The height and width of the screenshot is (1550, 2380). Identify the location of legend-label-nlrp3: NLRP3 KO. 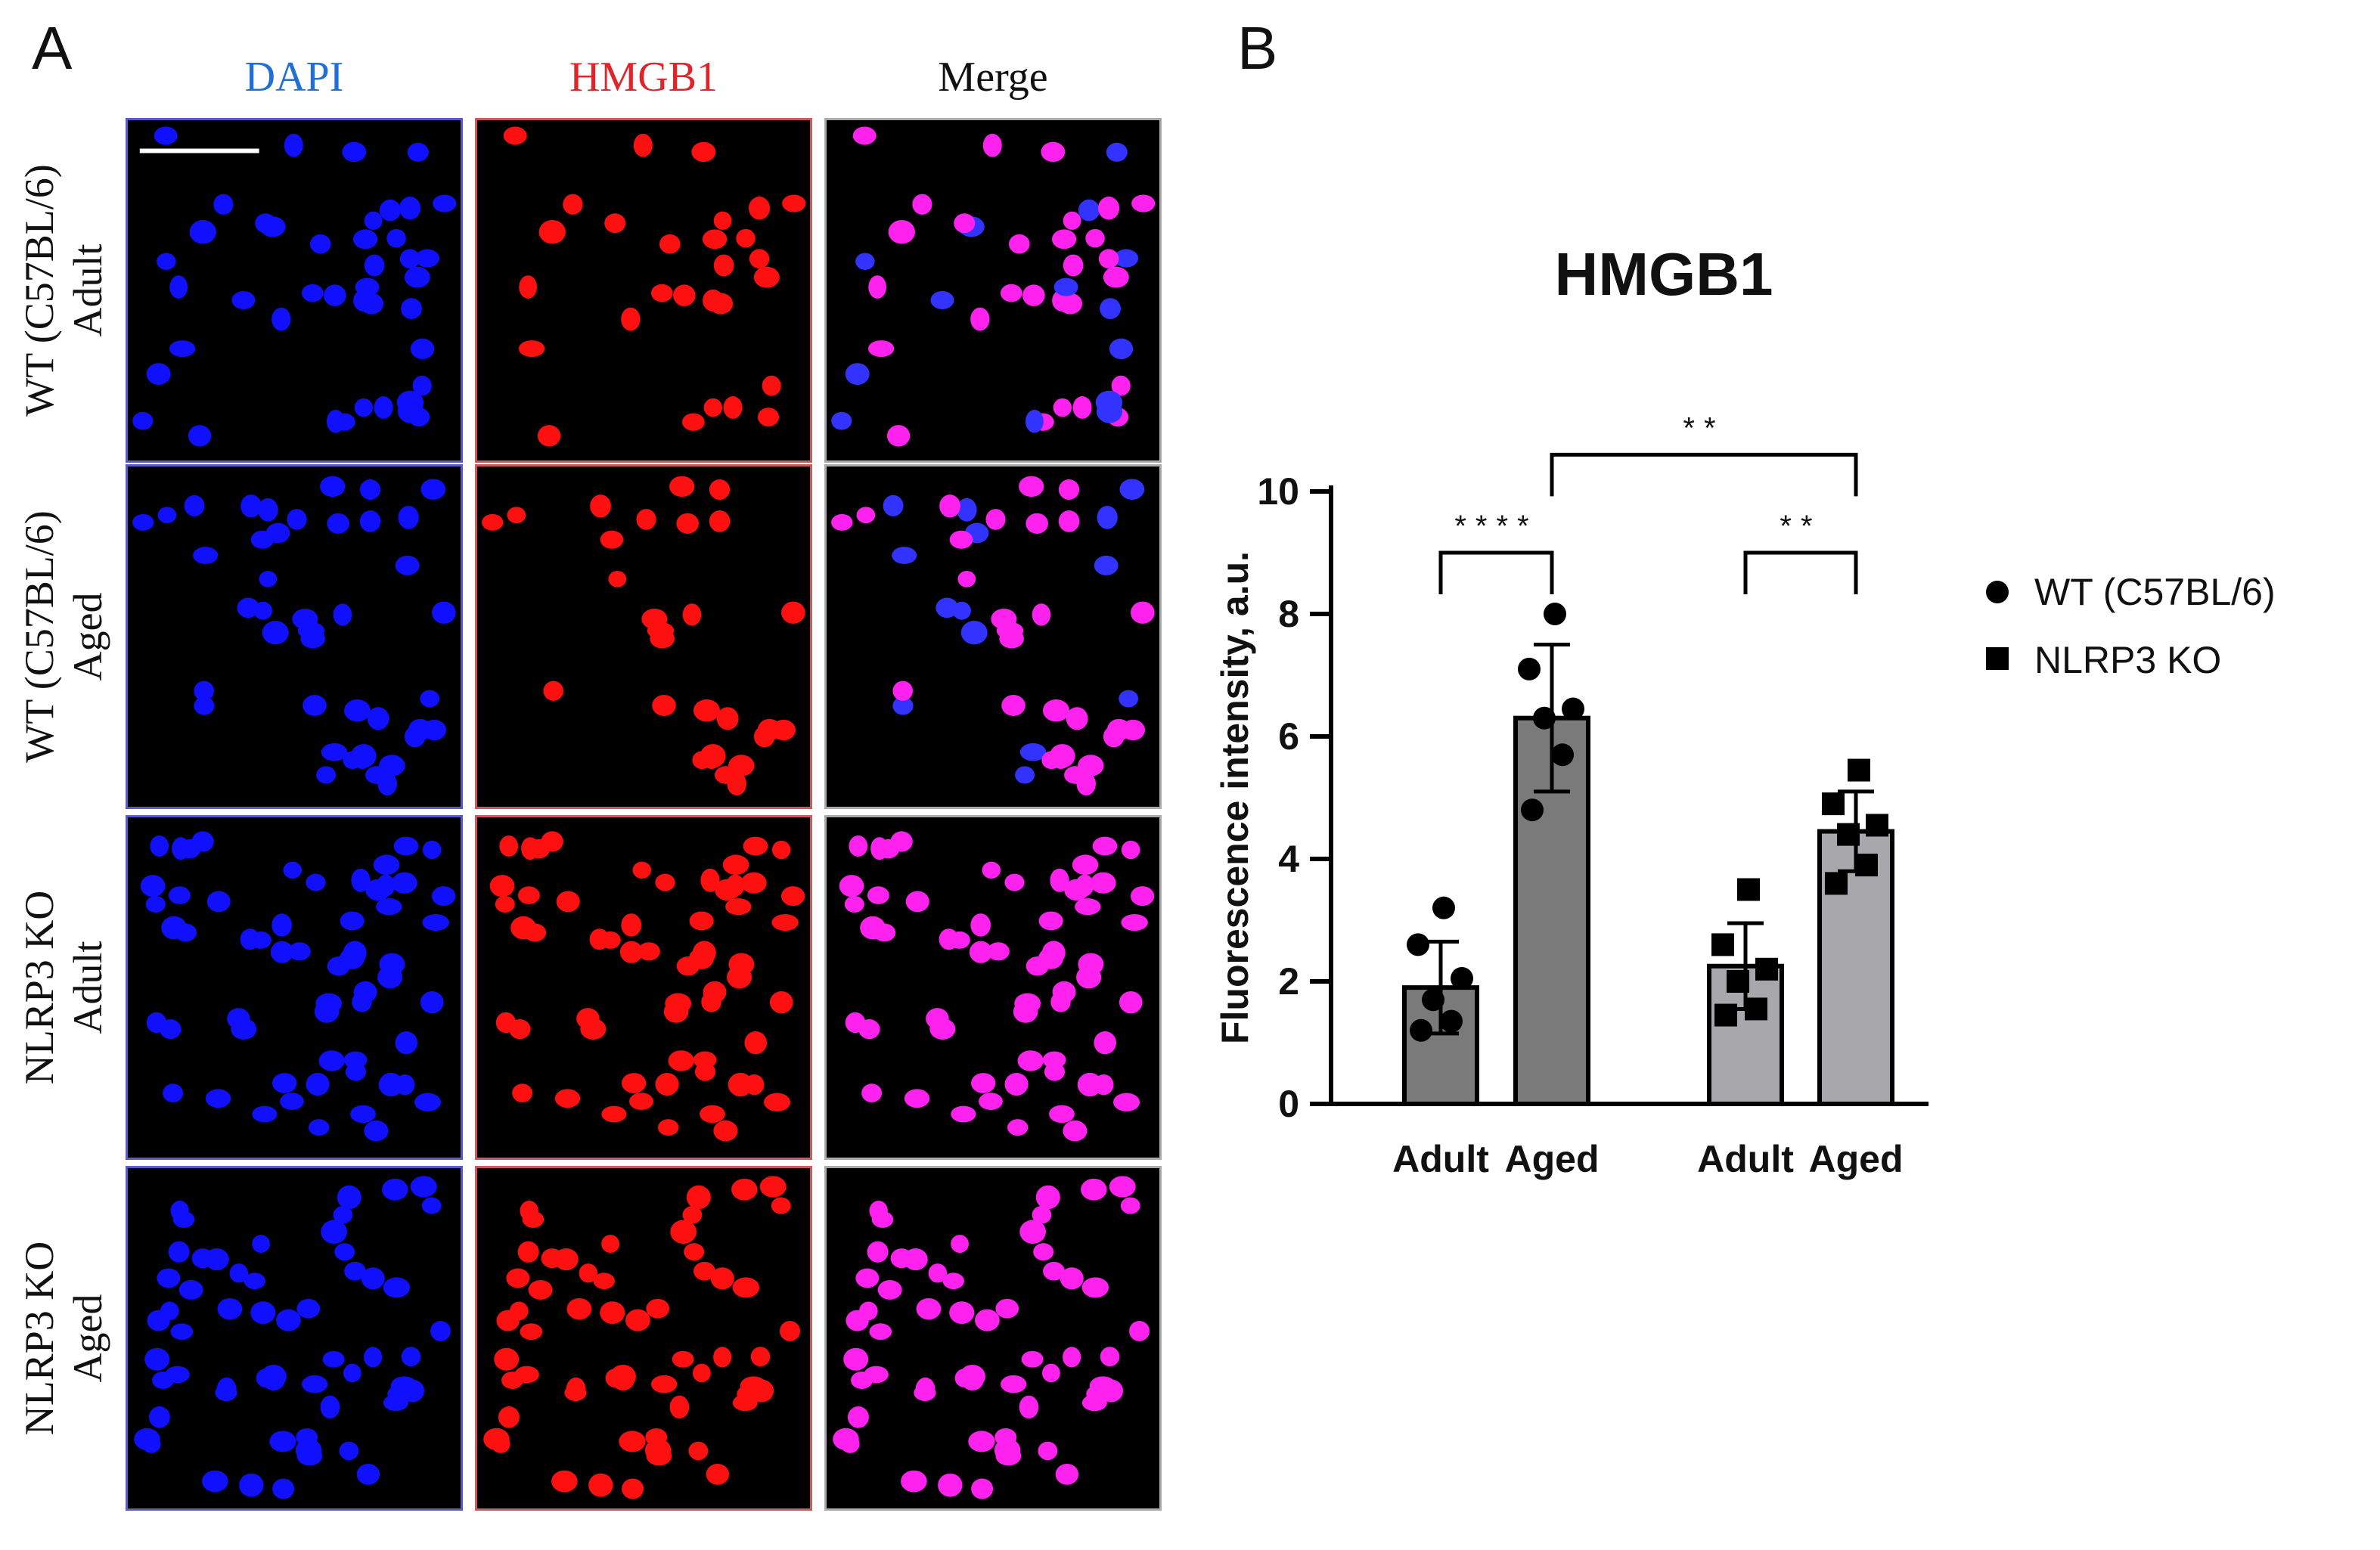
(2128, 660).